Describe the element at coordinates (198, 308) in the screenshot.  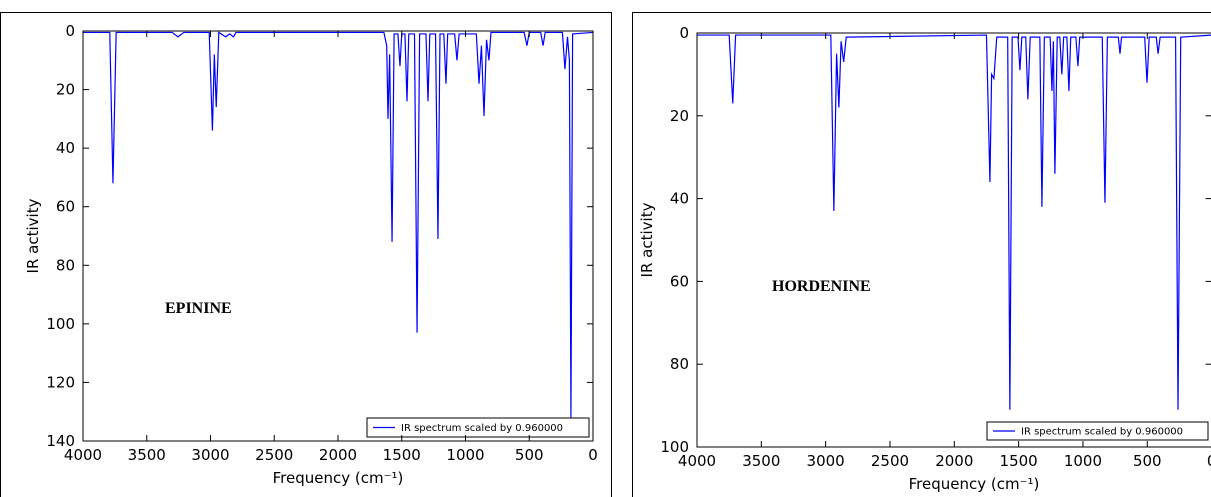
I see `annotation: EPININE` at that location.